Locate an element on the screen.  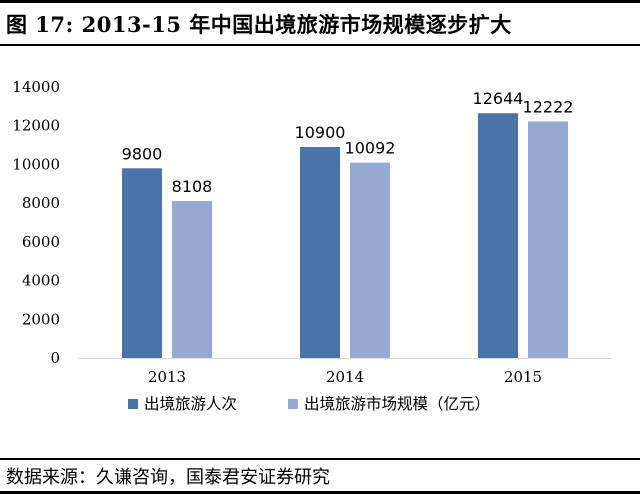
data-label: 10092 is located at coordinates (370, 148).